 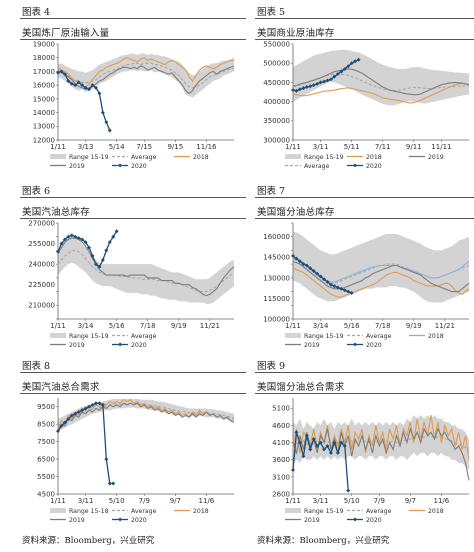 What do you see at coordinates (276, 237) in the screenshot?
I see `y-tick-label: 160000` at bounding box center [276, 237].